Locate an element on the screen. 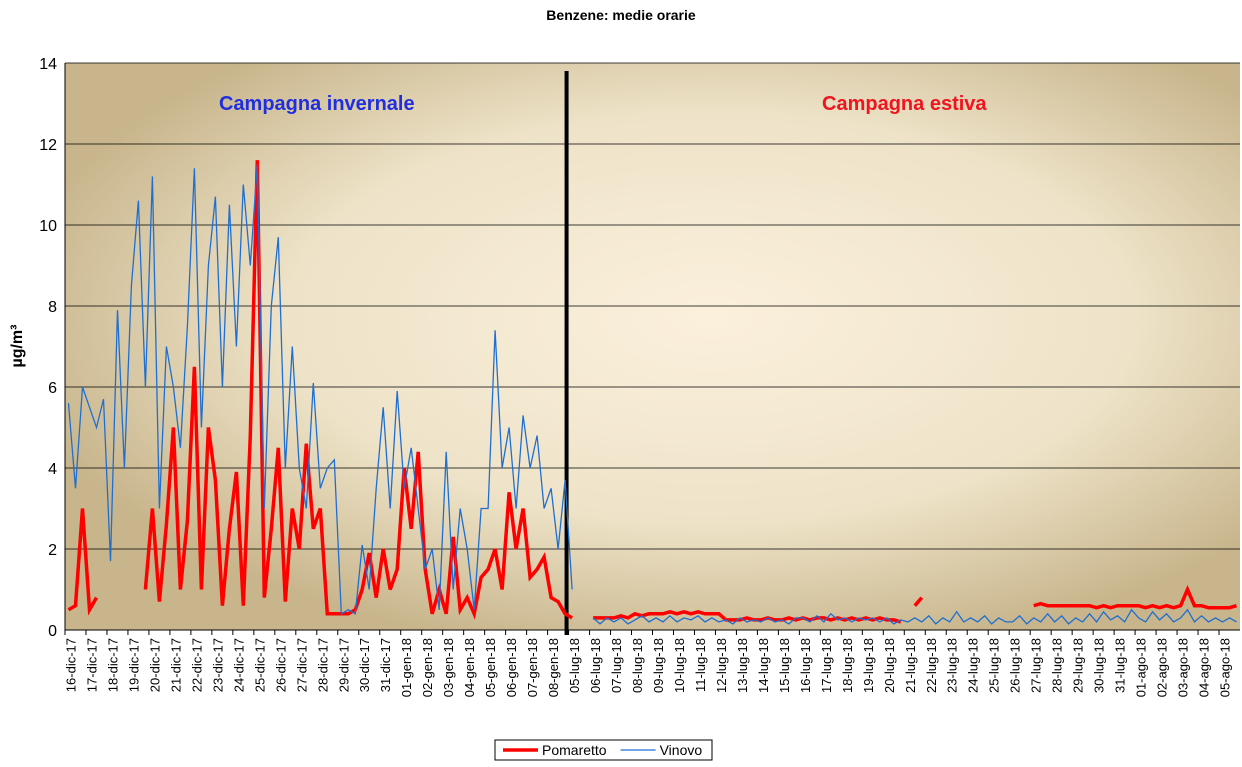 The width and height of the screenshot is (1242, 767). x-tick-label: 05-gen-18 is located at coordinates (490, 667).